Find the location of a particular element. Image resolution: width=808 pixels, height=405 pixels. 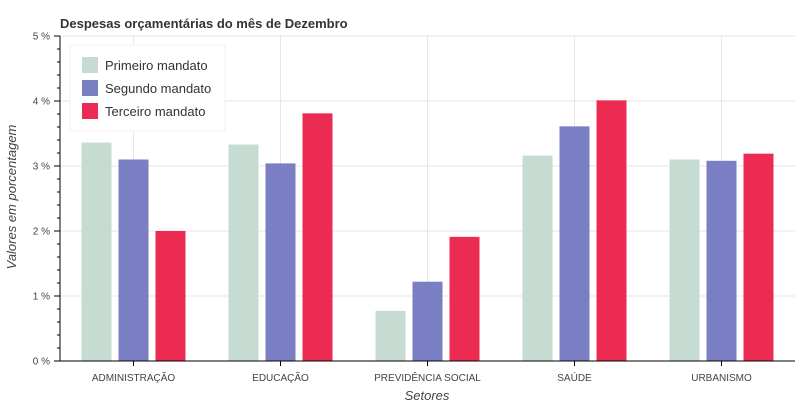

y-tick-label: 4 % is located at coordinates (41, 102).